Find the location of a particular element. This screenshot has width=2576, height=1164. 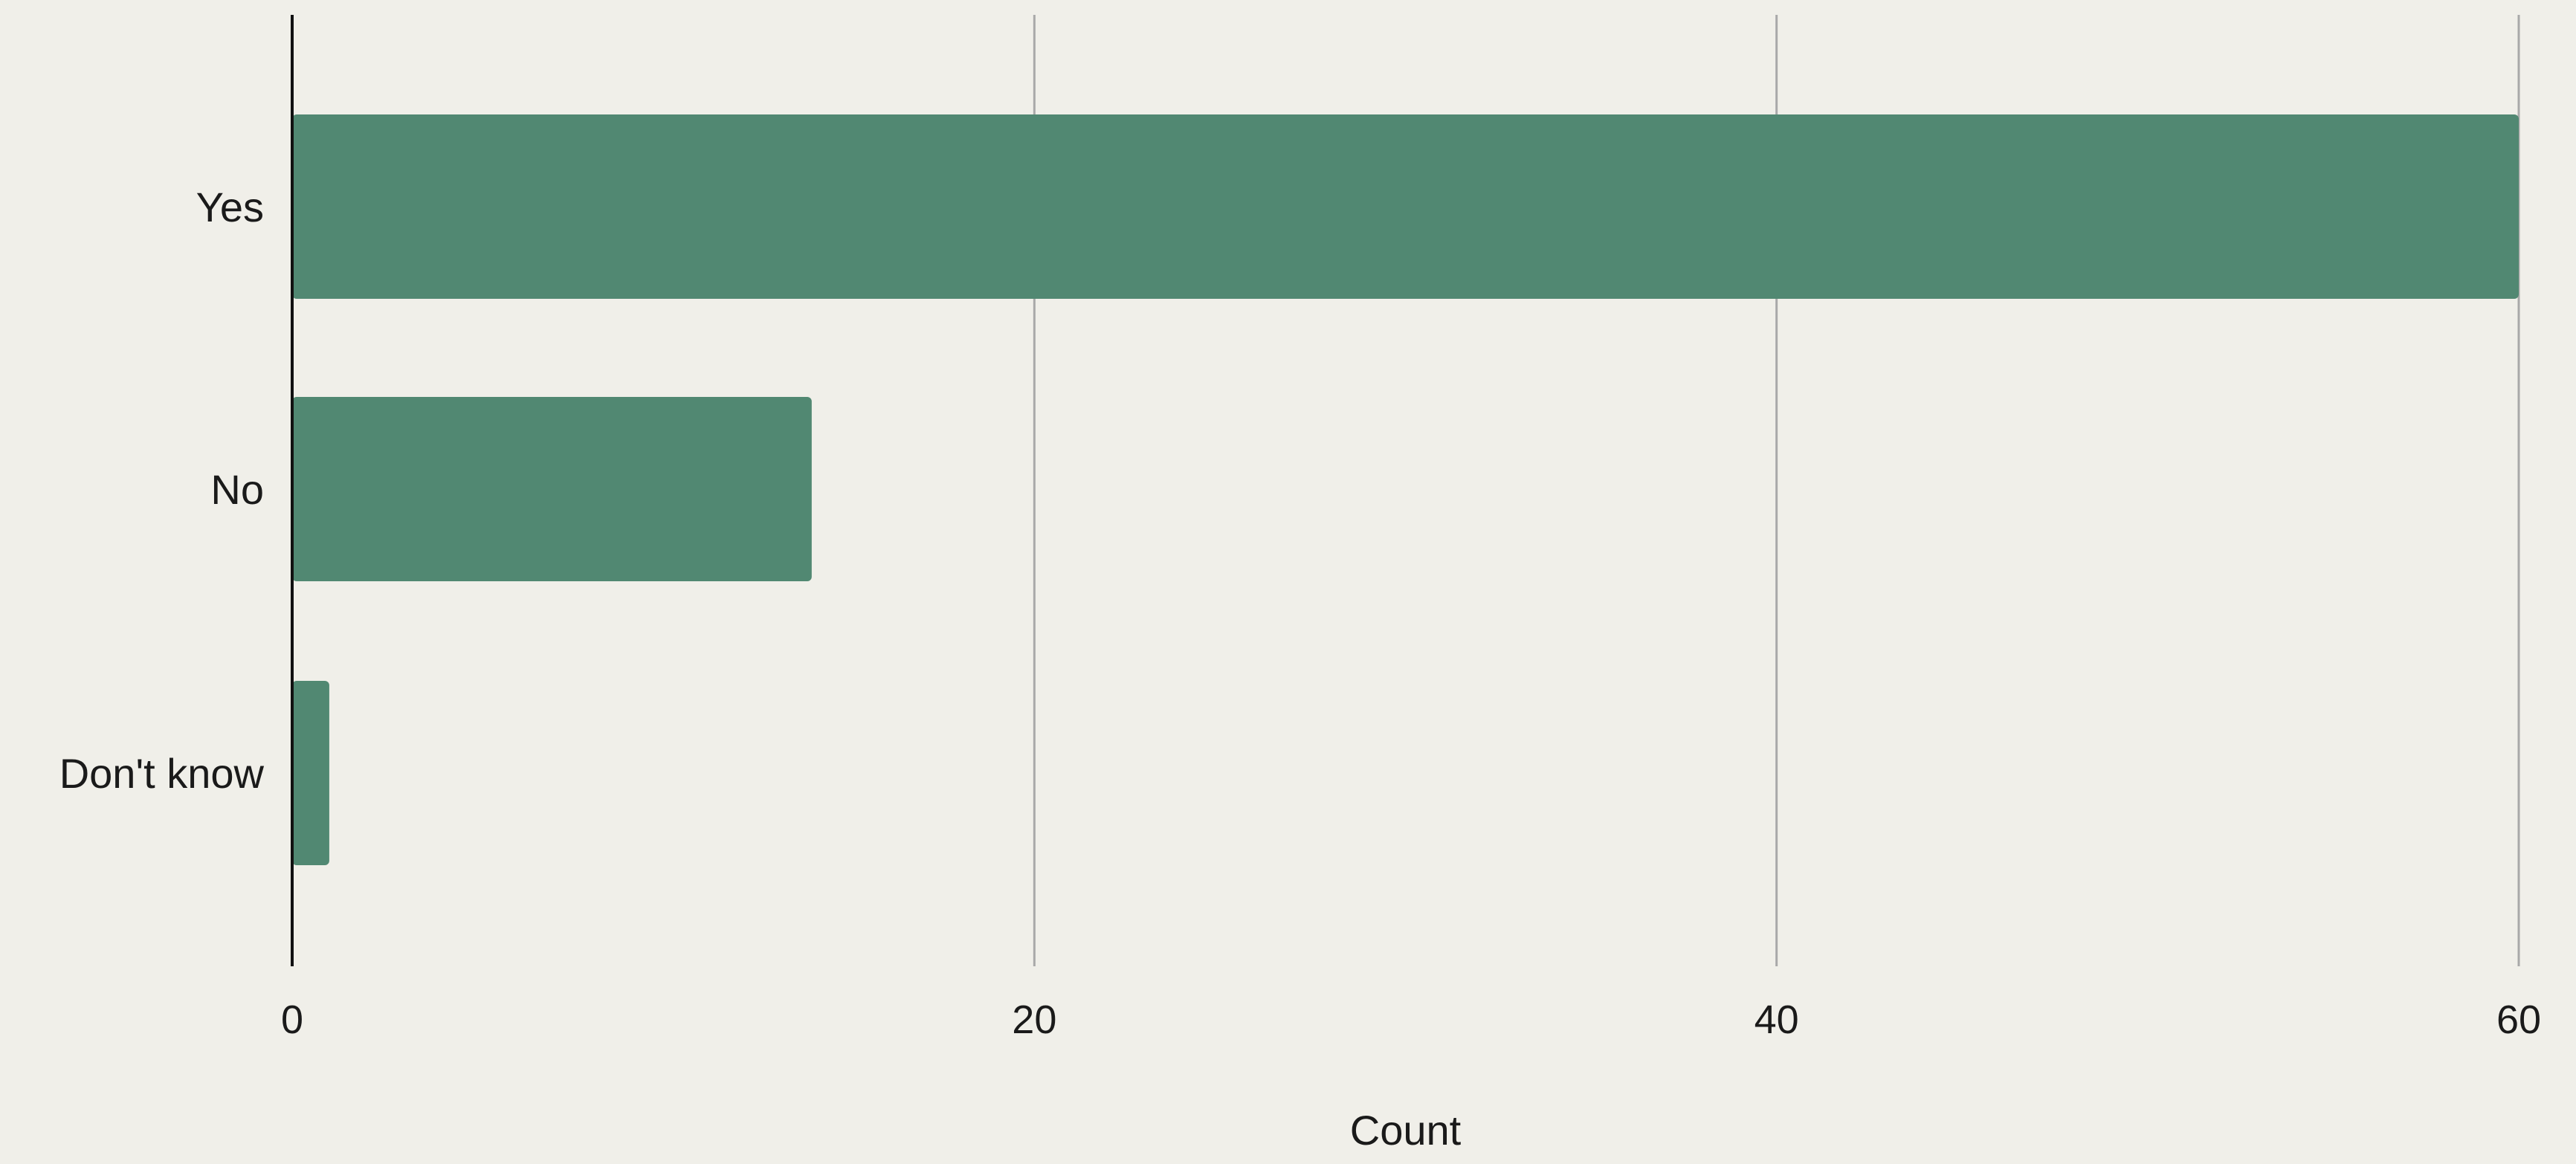

x-tick-label-60: 60 is located at coordinates (2518, 1020).